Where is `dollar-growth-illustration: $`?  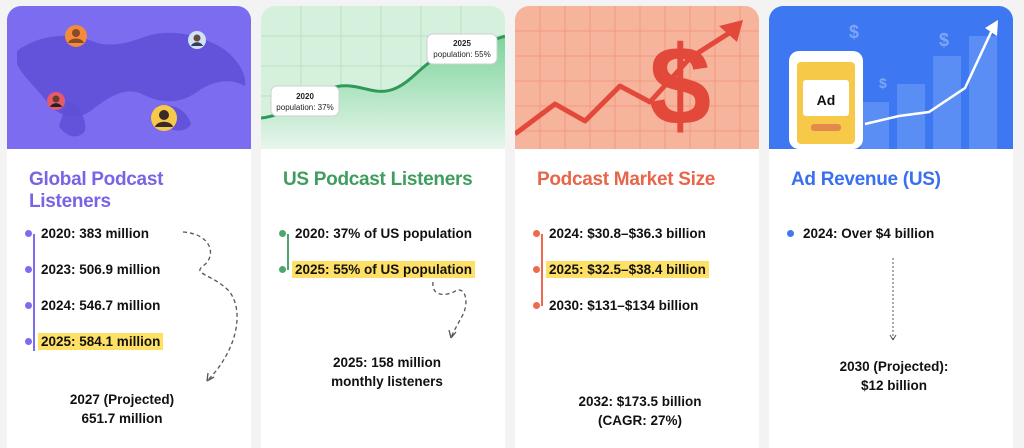
dollar-growth-illustration: $ is located at coordinates (637, 77).